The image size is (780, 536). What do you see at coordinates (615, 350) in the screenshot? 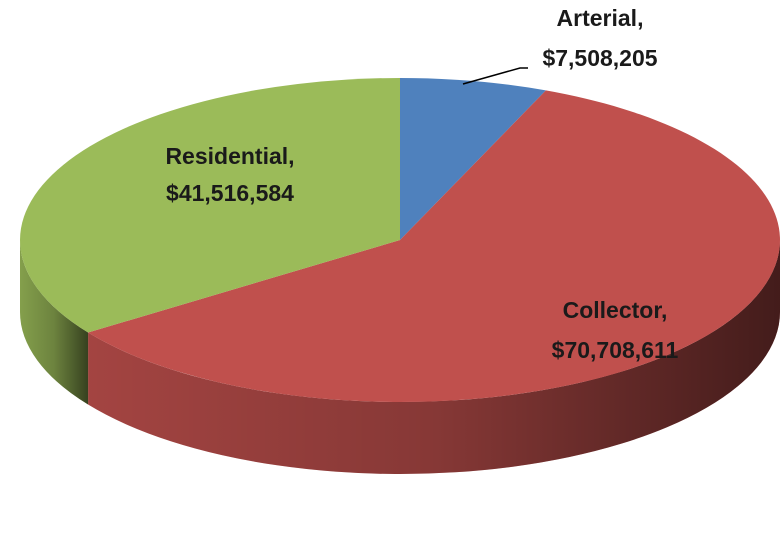
I see `data-label-value: $70,708,611` at bounding box center [615, 350].